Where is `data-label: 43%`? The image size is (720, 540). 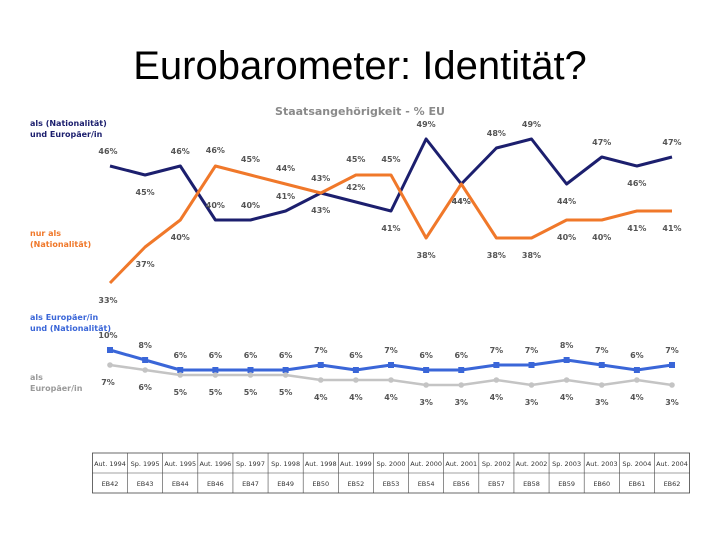
data-label: 43% is located at coordinates (320, 178).